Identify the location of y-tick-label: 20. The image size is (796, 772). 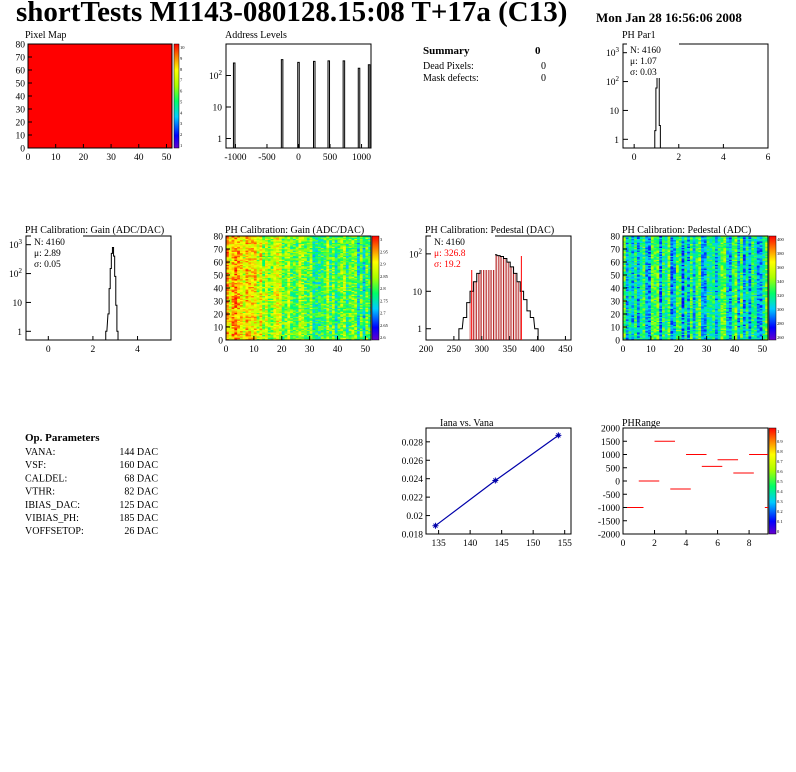
(219, 316).